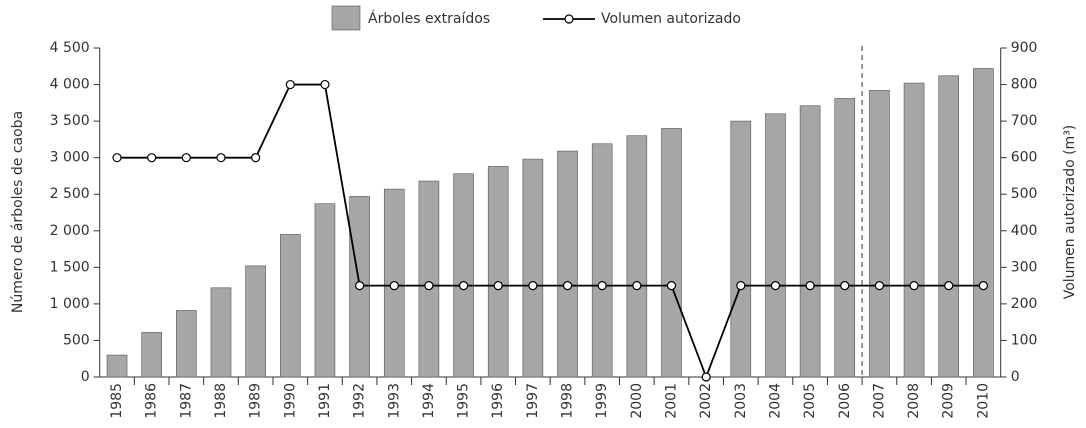 The image size is (1086, 428). Describe the element at coordinates (325, 401) in the screenshot. I see `x-tick-label: 1991` at that location.